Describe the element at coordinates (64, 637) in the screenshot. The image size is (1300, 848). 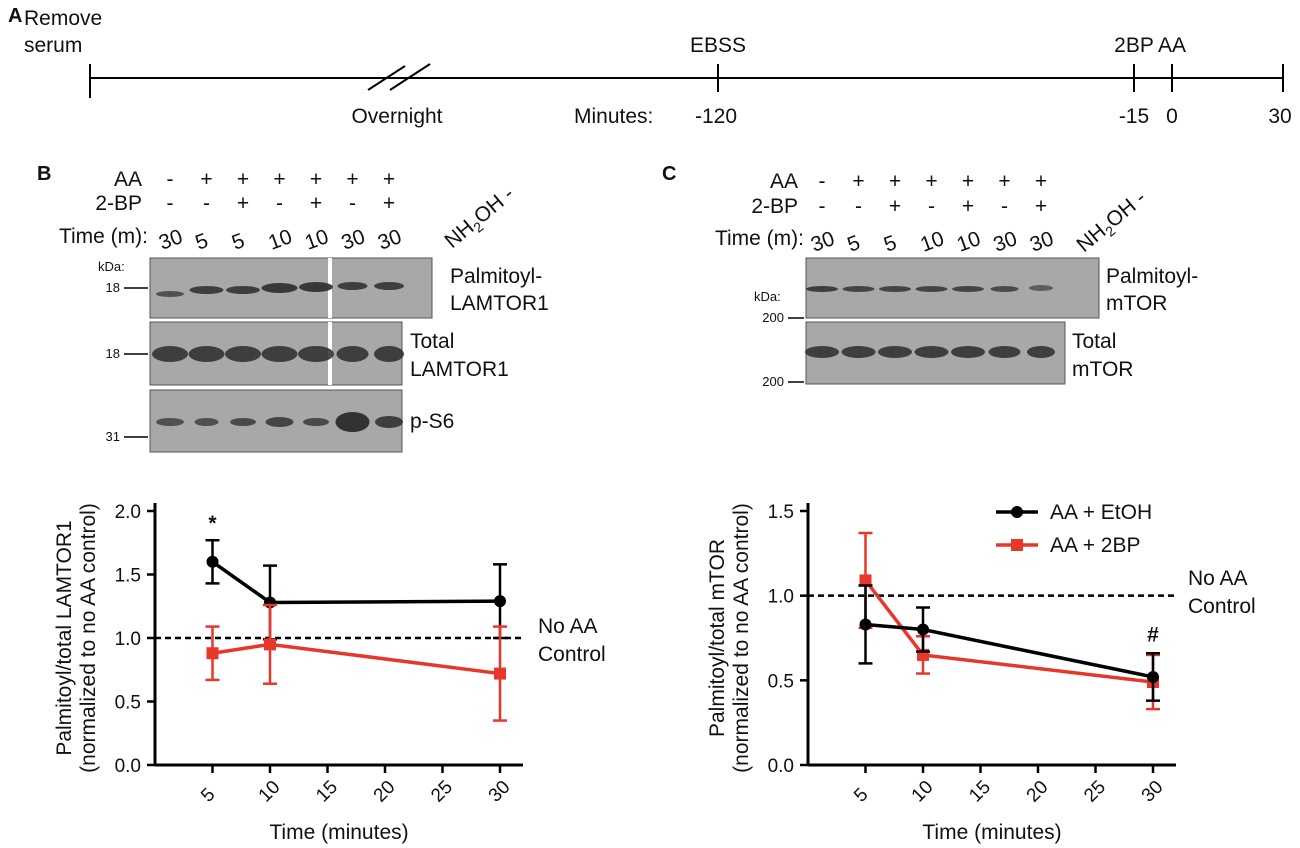
I see `y-axis-label: Palmitoyl/total LAMTOR1` at that location.